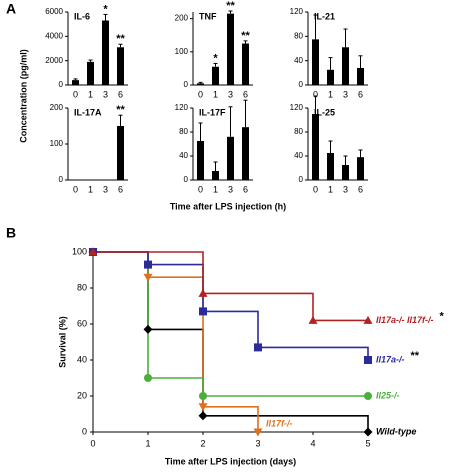 The width and height of the screenshot is (474, 474). What do you see at coordinates (405, 320) in the screenshot?
I see `legend-label: Il17a-/- Il17f-/-` at bounding box center [405, 320].